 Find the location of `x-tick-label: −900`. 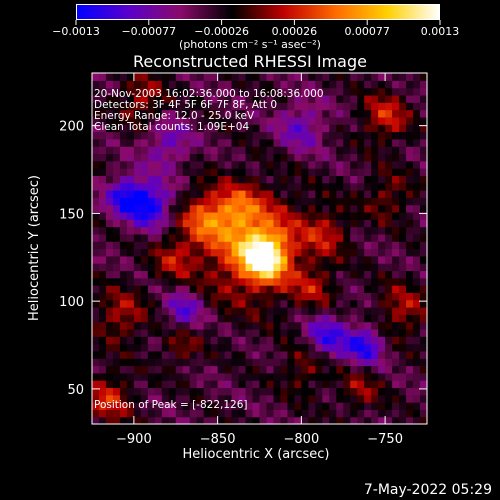

x-tick-label: −900 is located at coordinates (134, 439).